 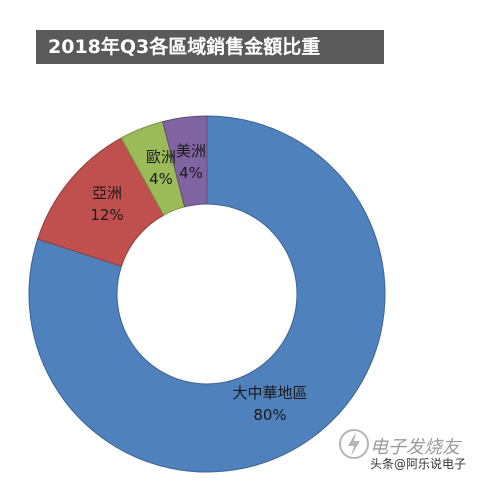 I want to click on slice-label-1: 亞洲, so click(x=107, y=193).